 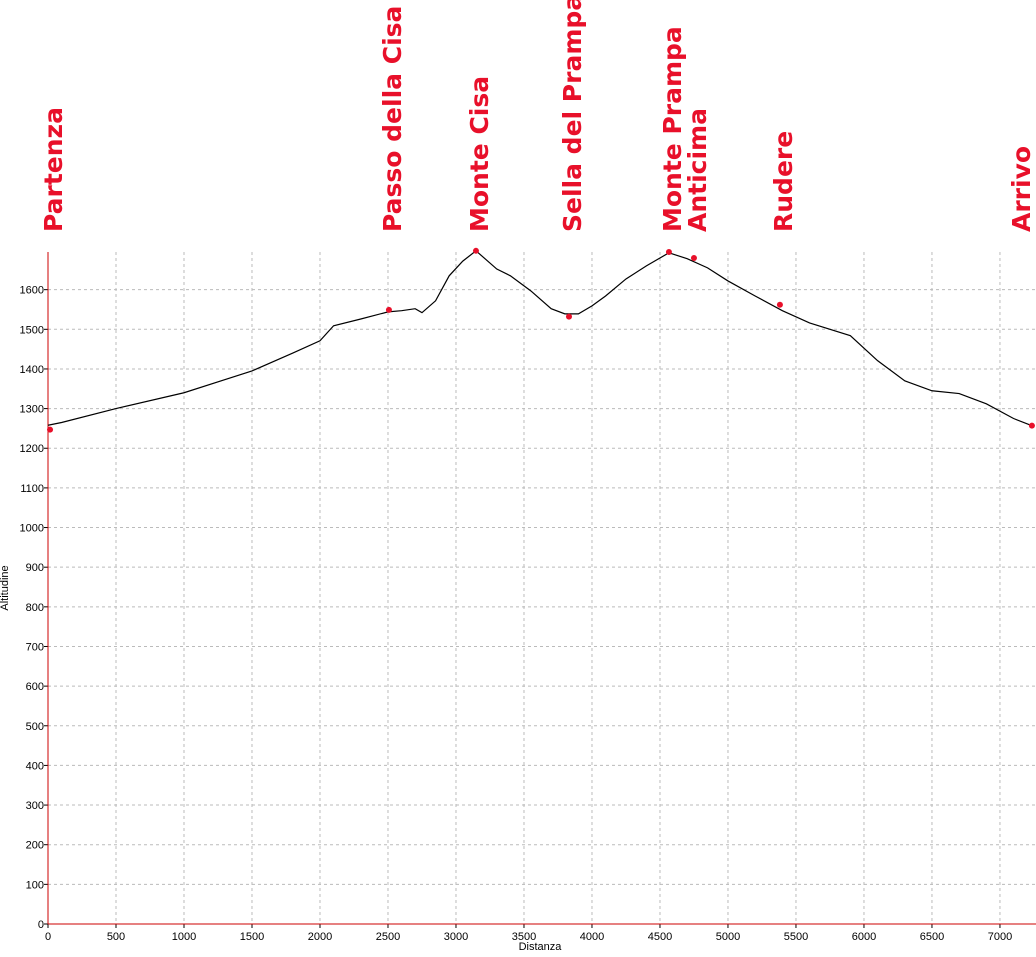 I want to click on waypoint-label: Monte Prampa, so click(x=672, y=129).